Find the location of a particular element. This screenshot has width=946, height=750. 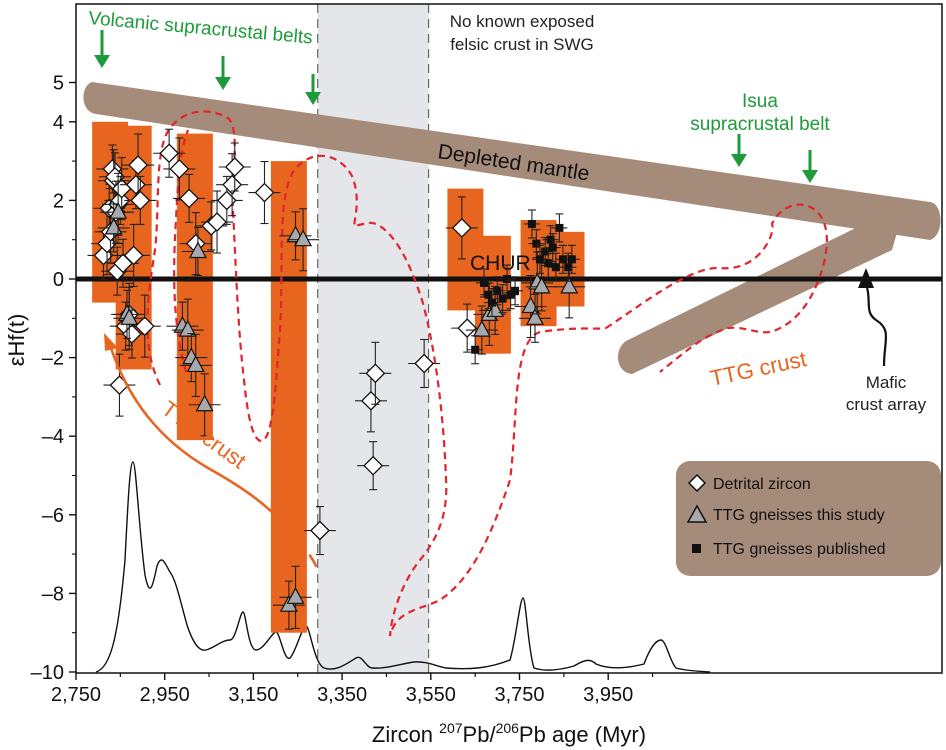

no-crust-label-line2: felsic crust in SWG is located at coordinates (522, 44).